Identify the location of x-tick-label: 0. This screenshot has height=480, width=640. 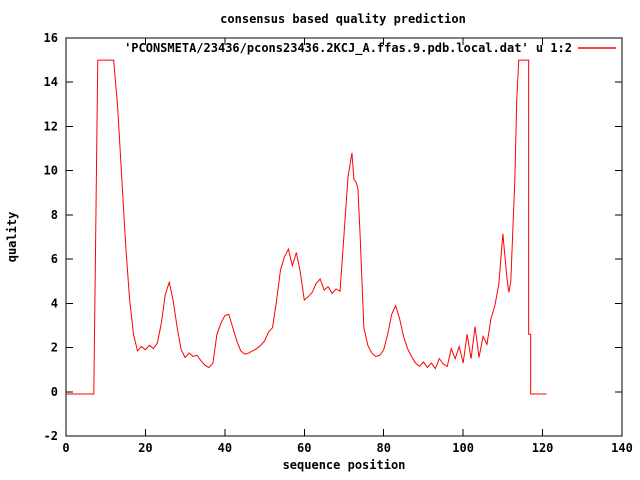
(65, 448).